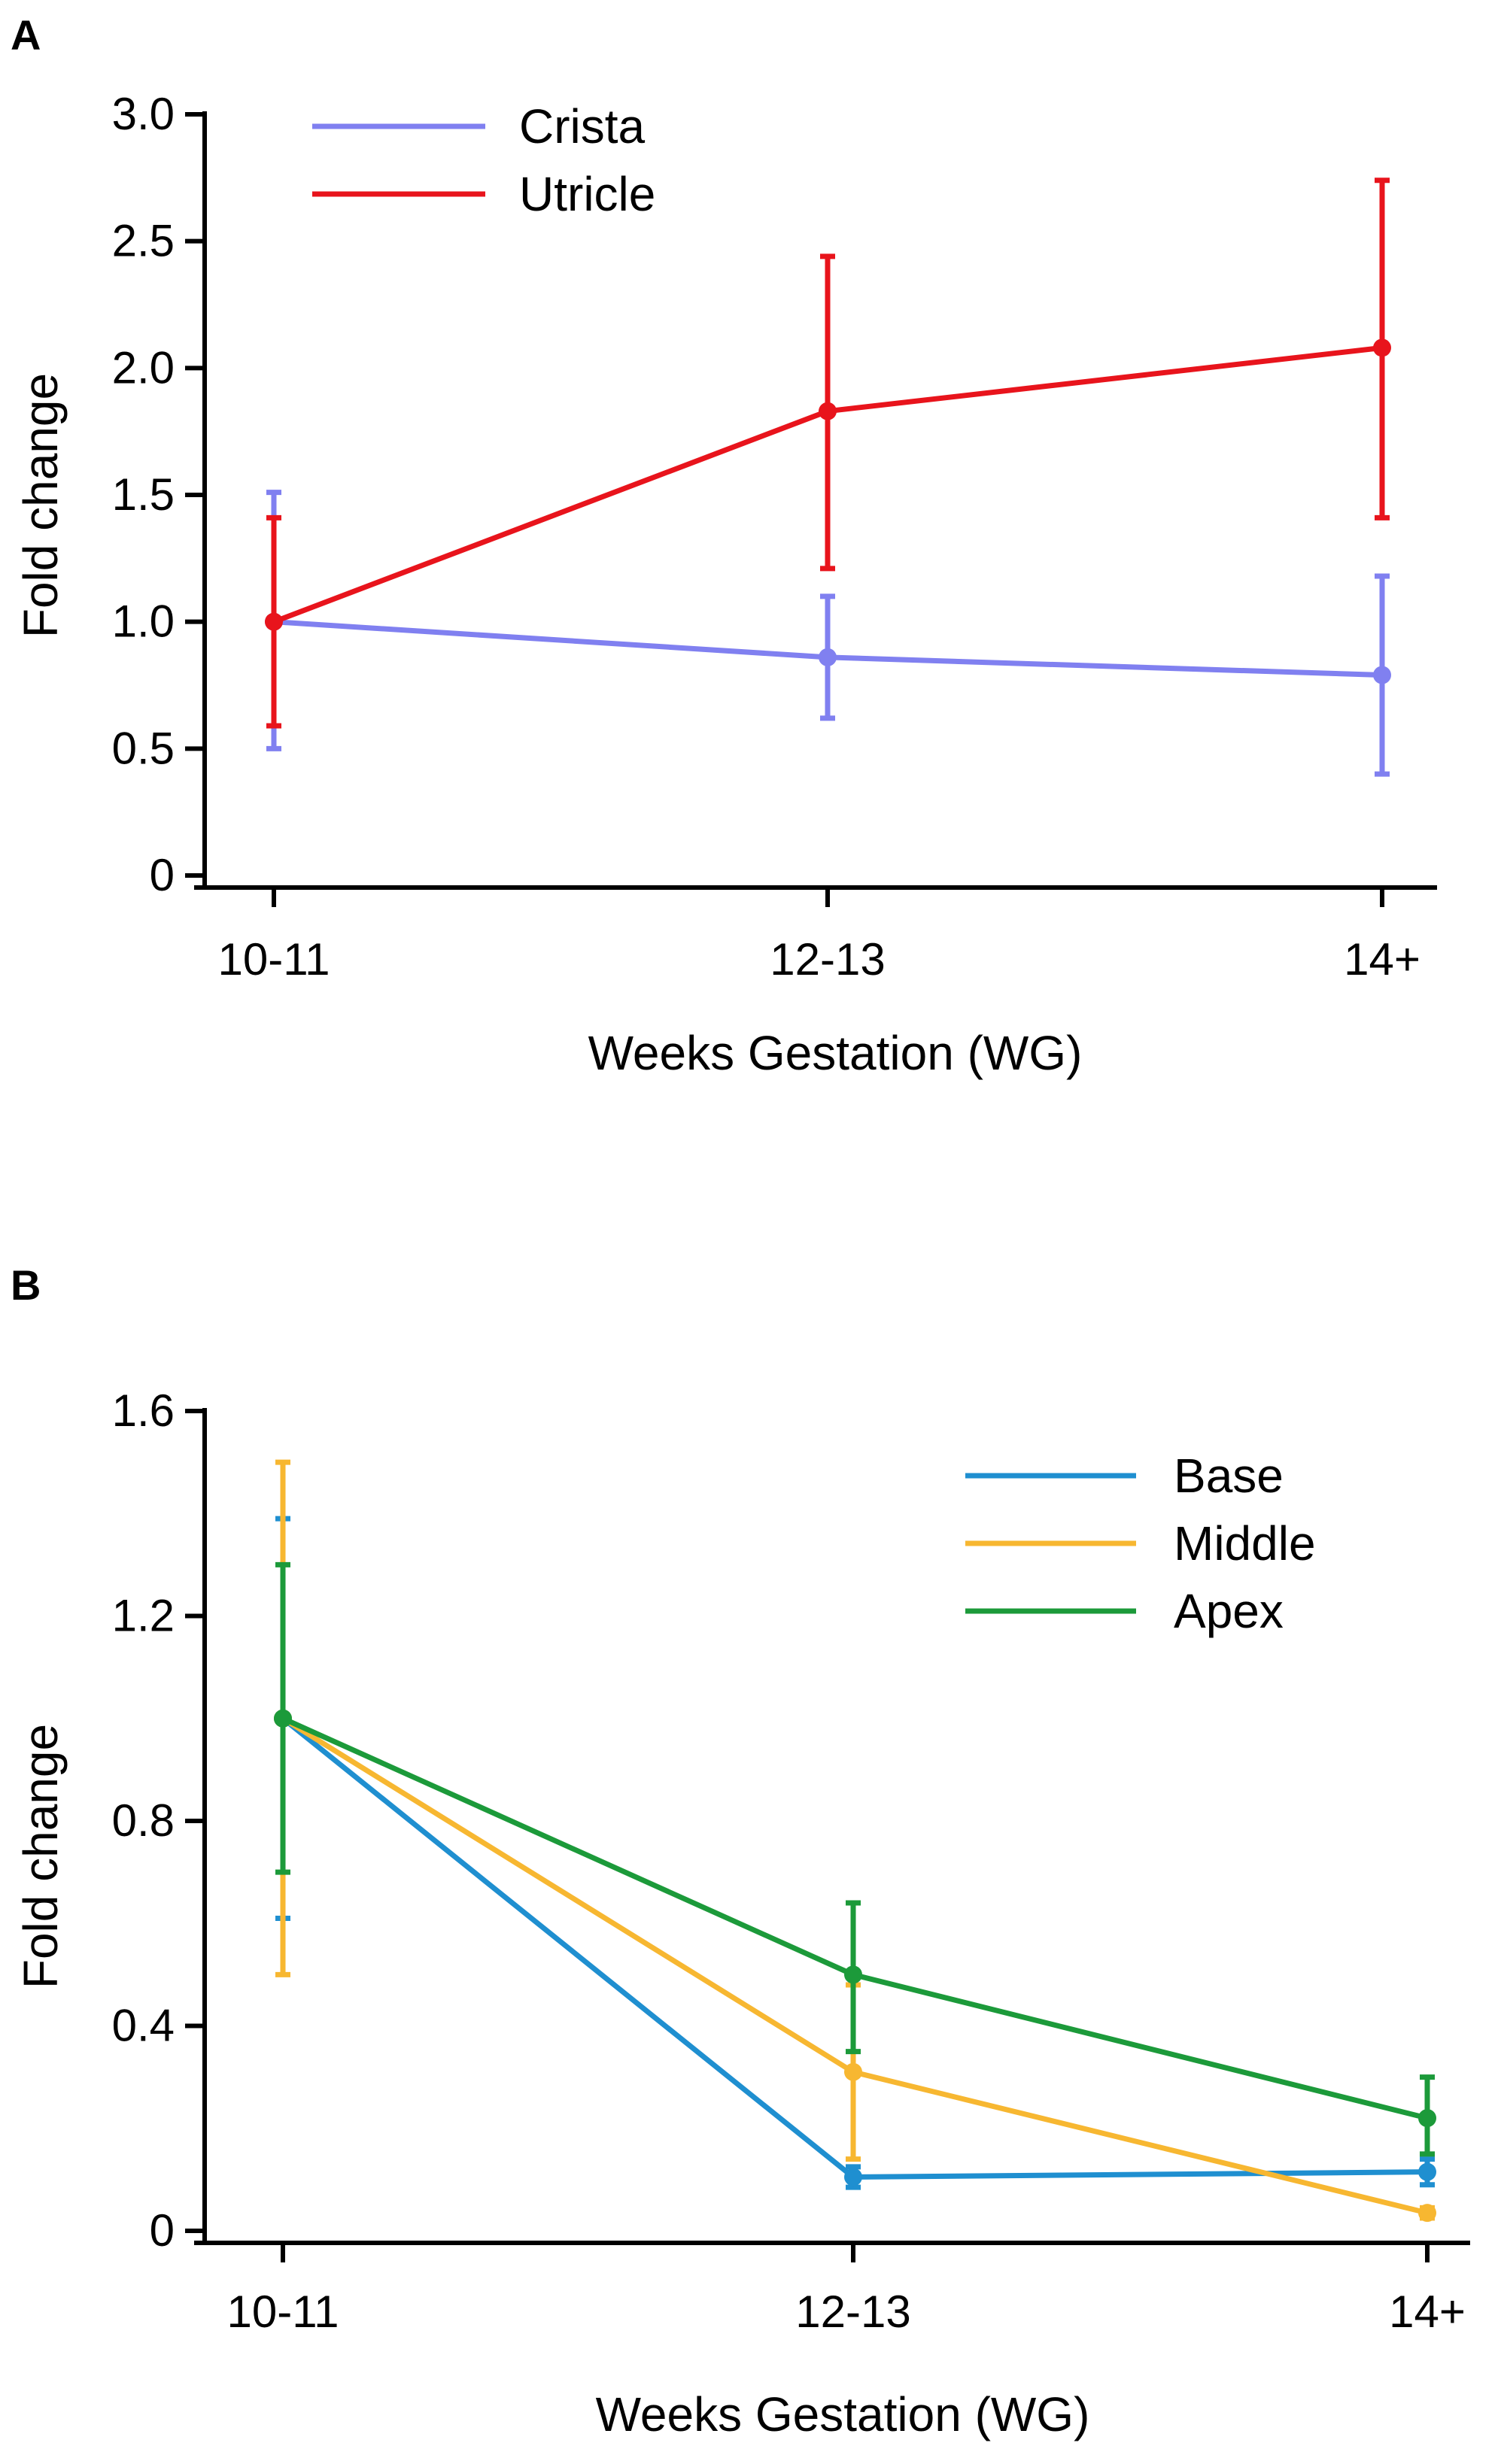 The width and height of the screenshot is (1501, 2464). What do you see at coordinates (143, 1820) in the screenshot?
I see `y-tick-label: 0.8` at bounding box center [143, 1820].